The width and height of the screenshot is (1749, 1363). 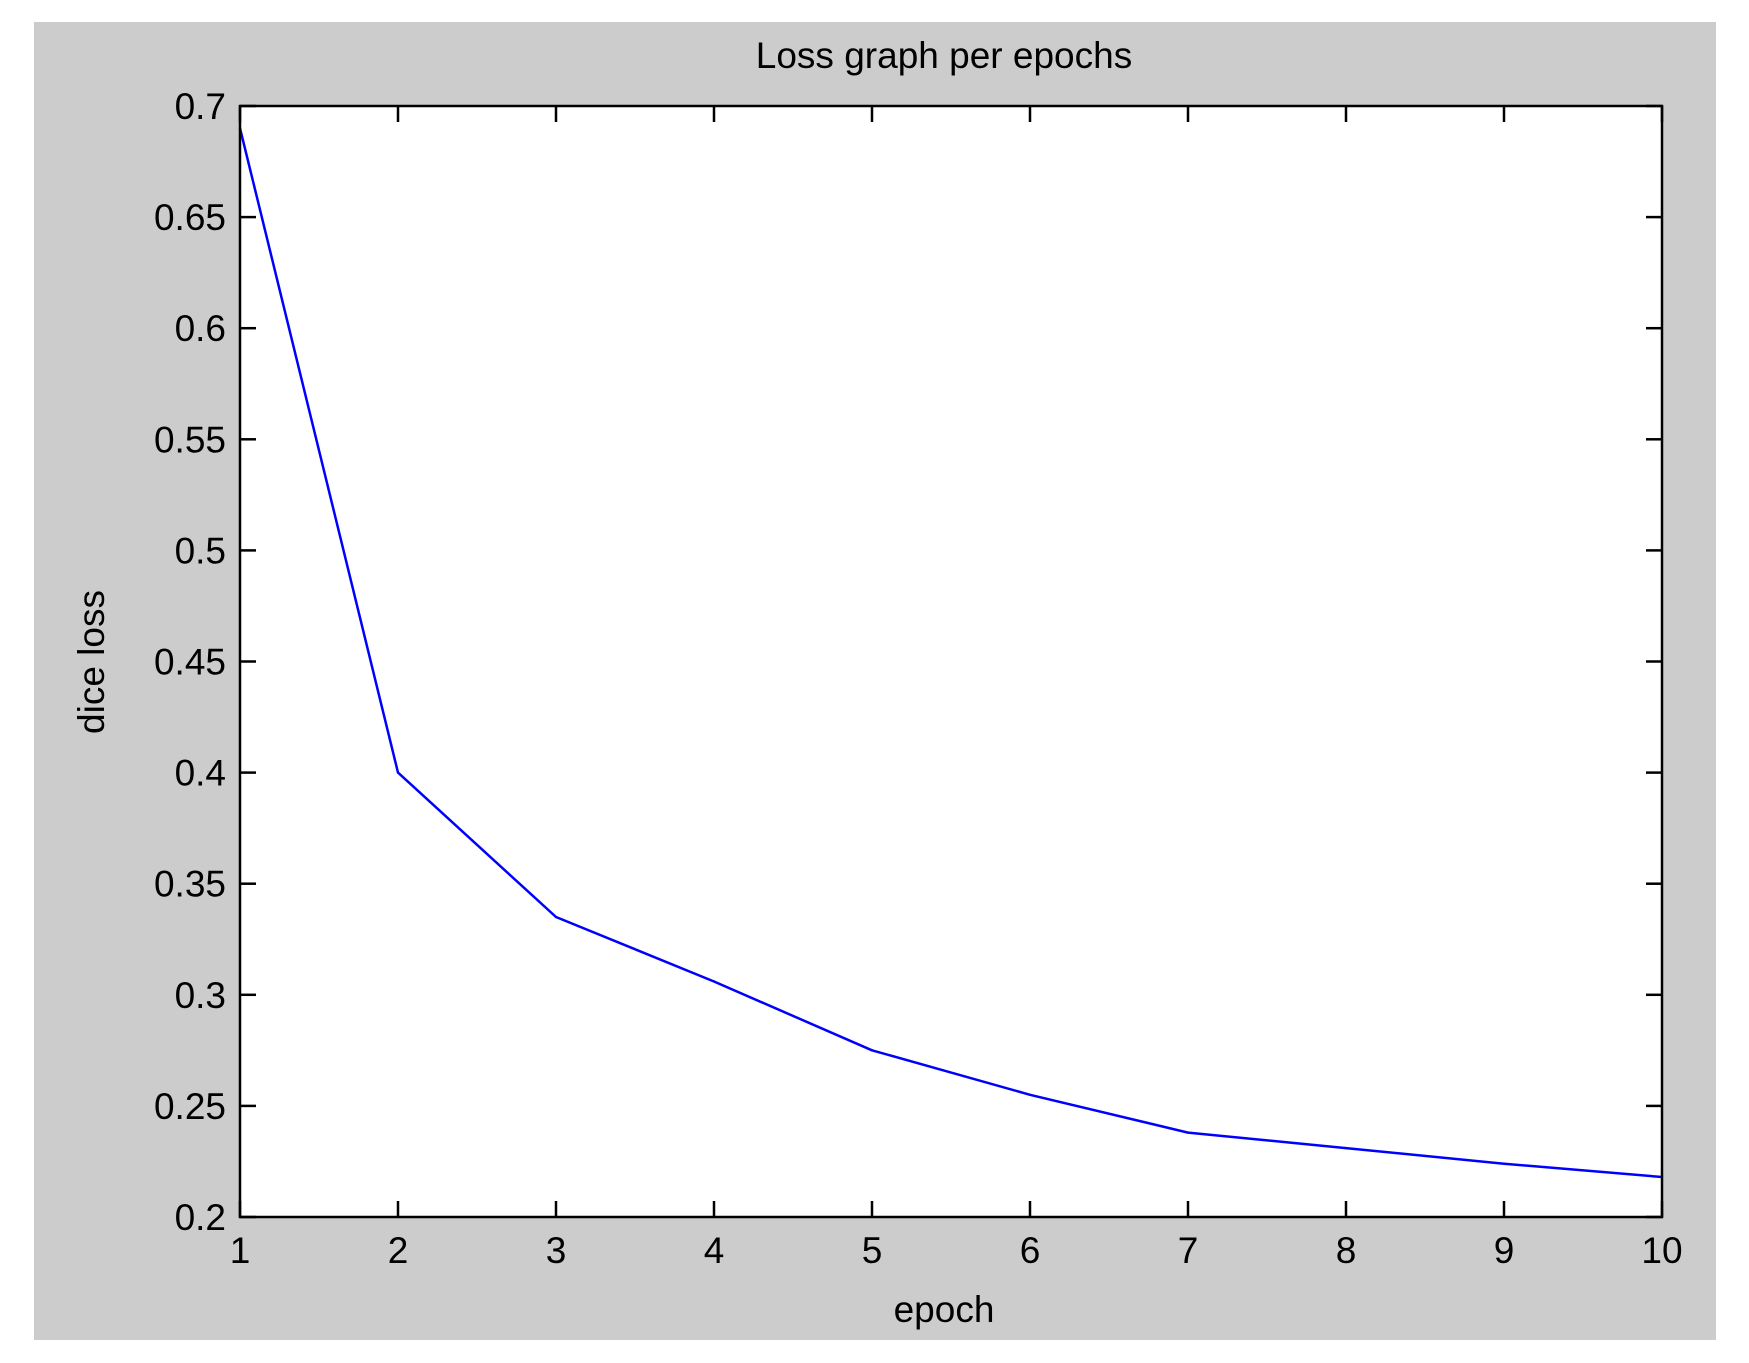 I want to click on y-tick-label-0.55: 0.55, so click(x=190, y=439).